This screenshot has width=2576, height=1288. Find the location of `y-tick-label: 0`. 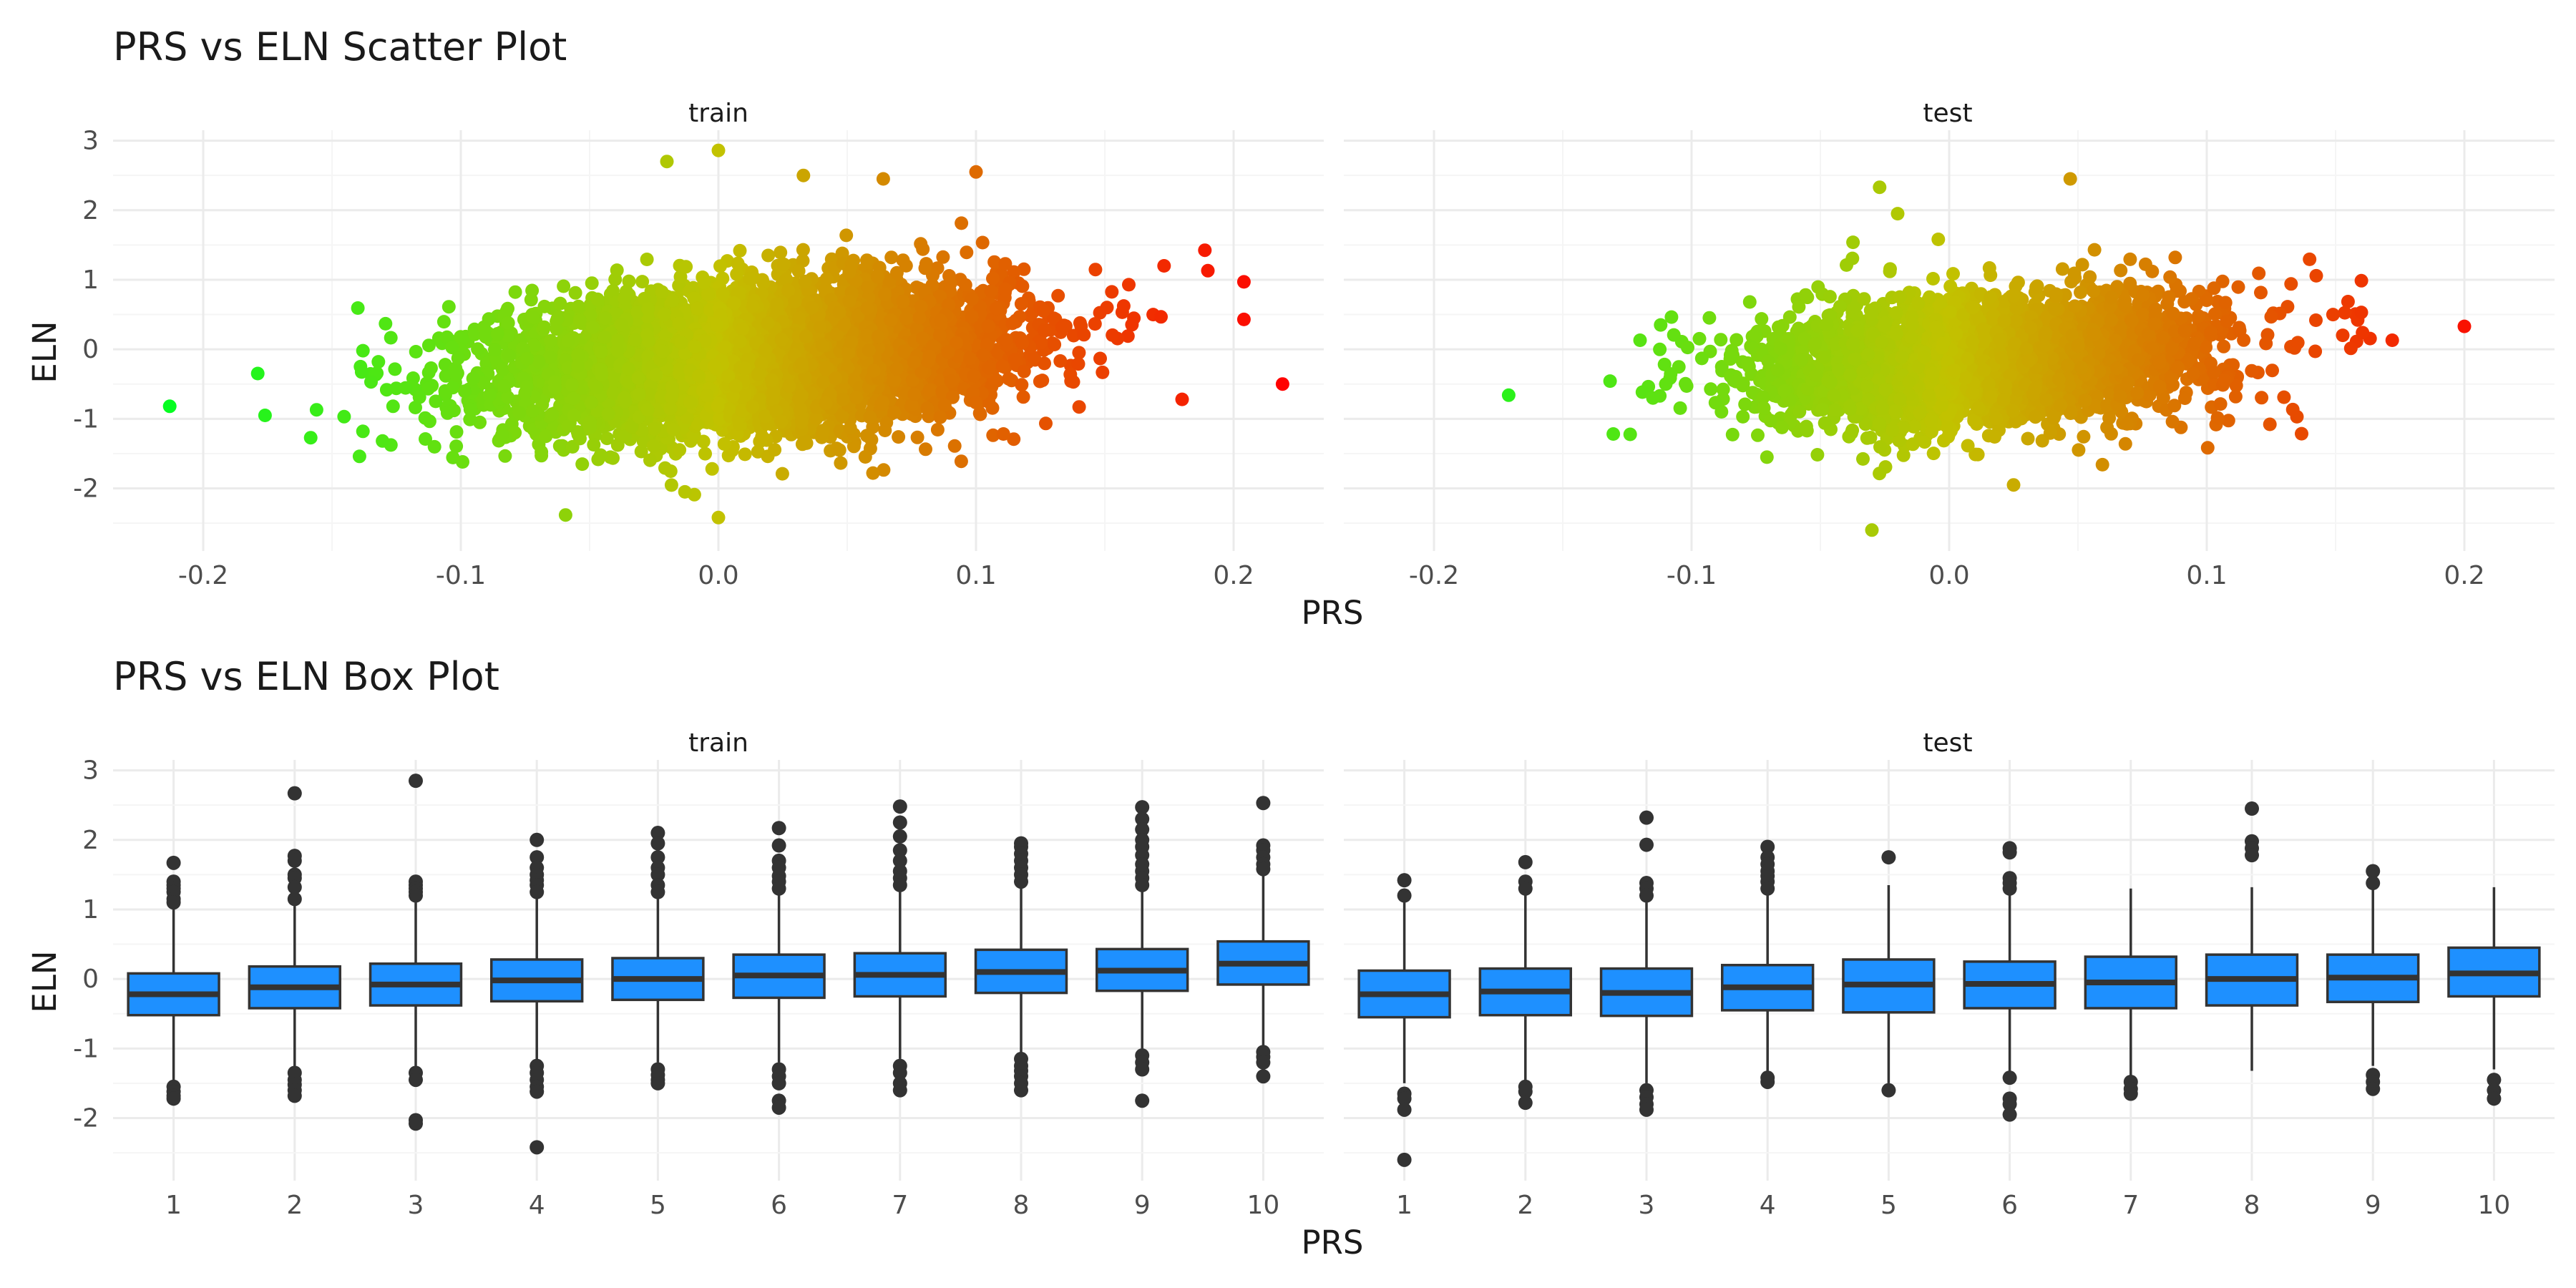

y-tick-label: 0 is located at coordinates (90, 349).